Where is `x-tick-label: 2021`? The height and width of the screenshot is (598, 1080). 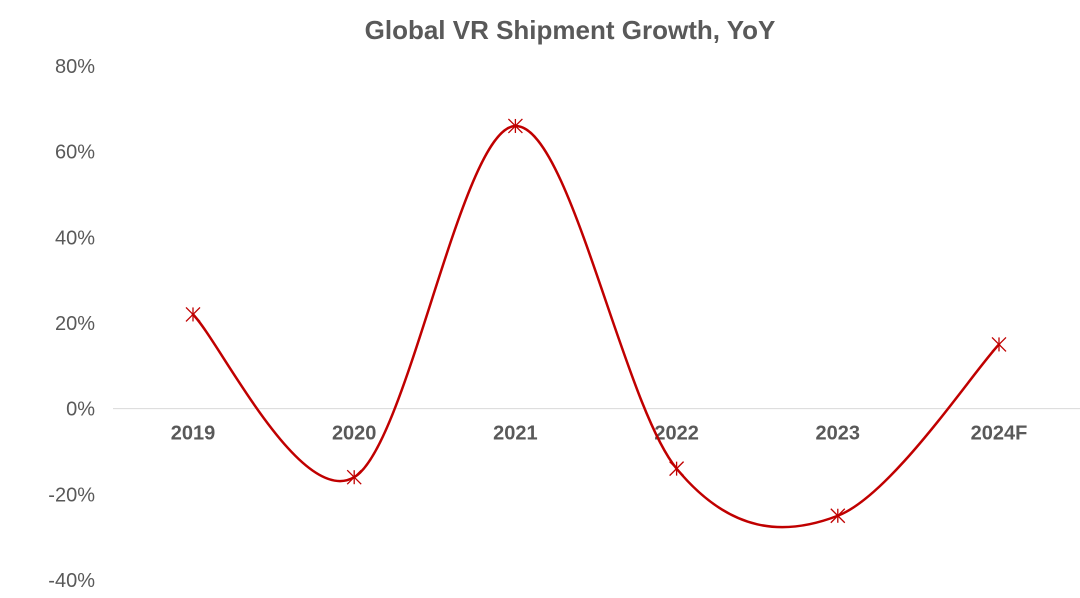 x-tick-label: 2021 is located at coordinates (515, 434).